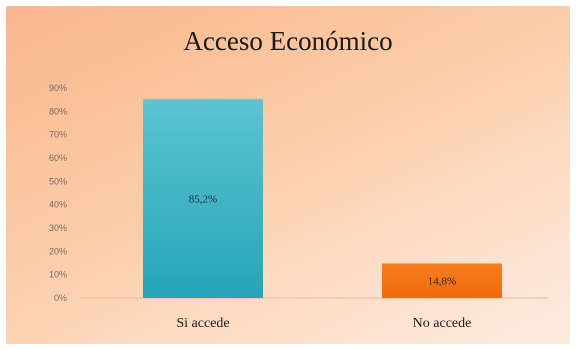  Describe the element at coordinates (60, 298) in the screenshot. I see `y-tick-label: 0%` at that location.